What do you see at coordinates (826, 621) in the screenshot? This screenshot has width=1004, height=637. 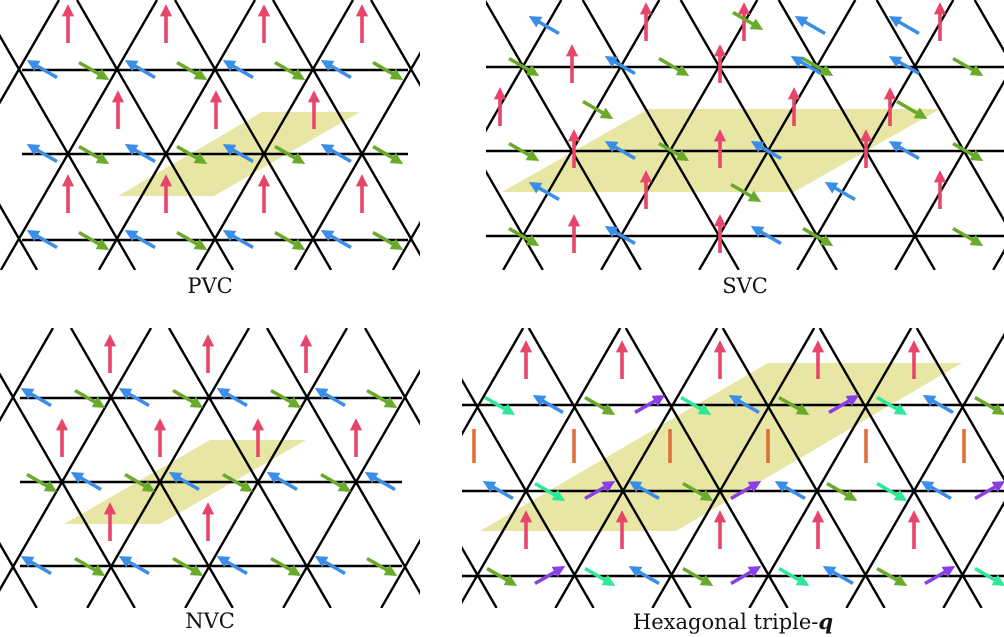 I see `caption-q-symbol: q` at bounding box center [826, 621].